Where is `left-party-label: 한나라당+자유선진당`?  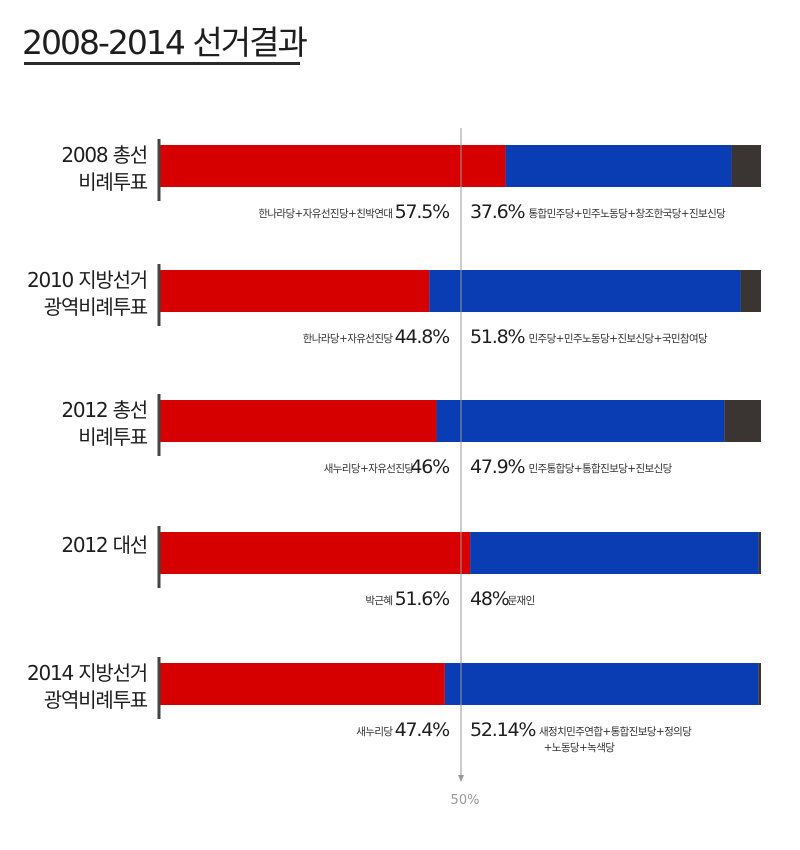
left-party-label: 한나라당+자유선진당 is located at coordinates (348, 339).